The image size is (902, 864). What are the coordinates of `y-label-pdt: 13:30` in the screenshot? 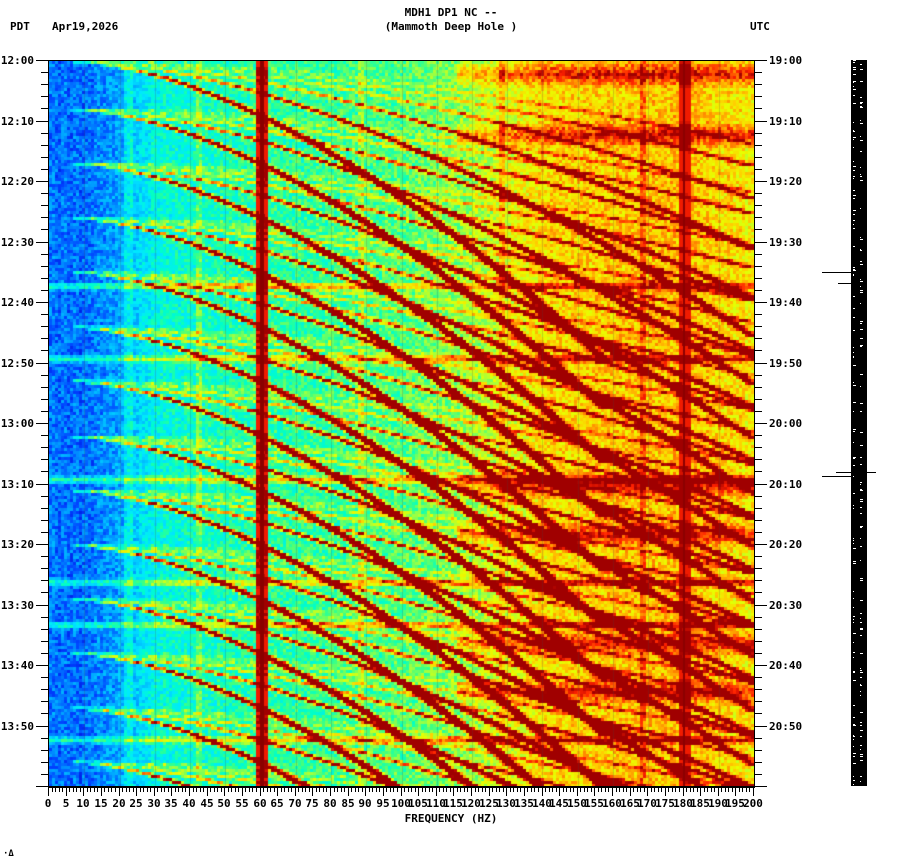 It's located at (17, 605).